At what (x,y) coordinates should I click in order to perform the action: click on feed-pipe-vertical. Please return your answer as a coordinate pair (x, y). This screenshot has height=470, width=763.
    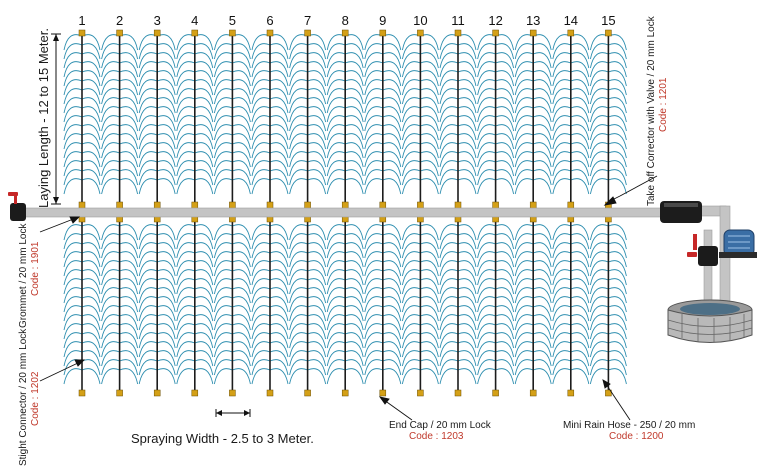
    Looking at the image, I should click on (725, 258).